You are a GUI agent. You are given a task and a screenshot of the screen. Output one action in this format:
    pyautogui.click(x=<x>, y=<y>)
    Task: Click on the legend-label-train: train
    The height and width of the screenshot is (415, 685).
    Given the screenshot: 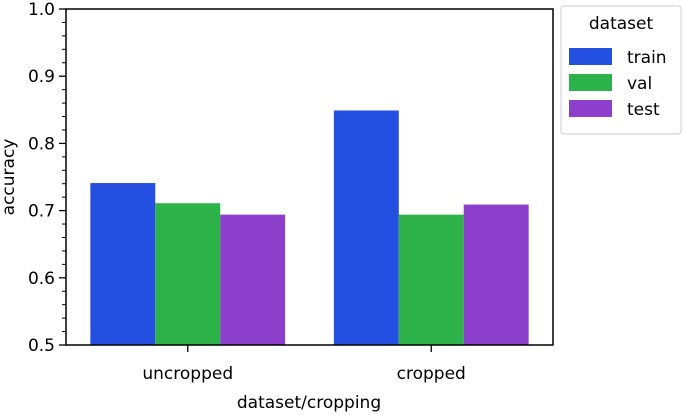 What is the action you would take?
    pyautogui.click(x=647, y=58)
    